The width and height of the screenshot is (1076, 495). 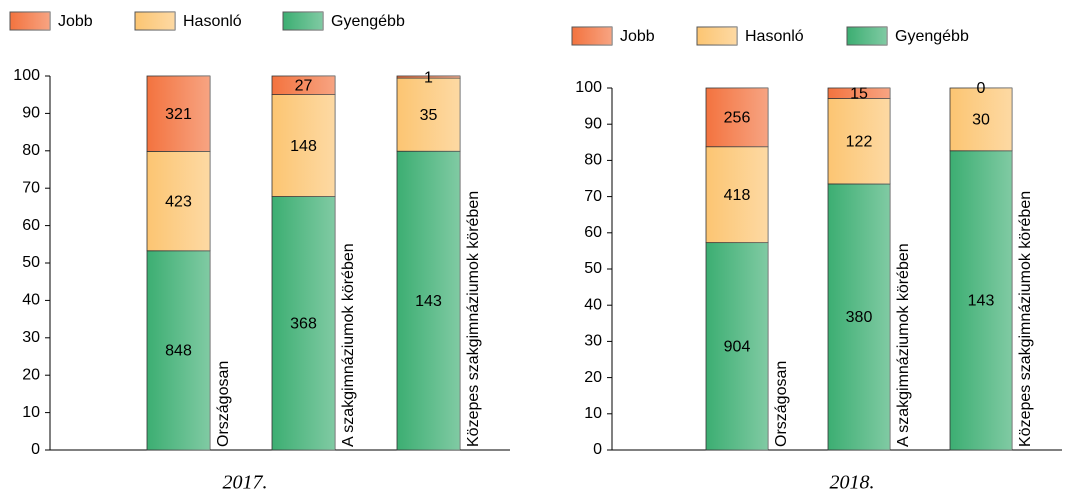 I want to click on chart-caption: 2018., so click(x=852, y=483).